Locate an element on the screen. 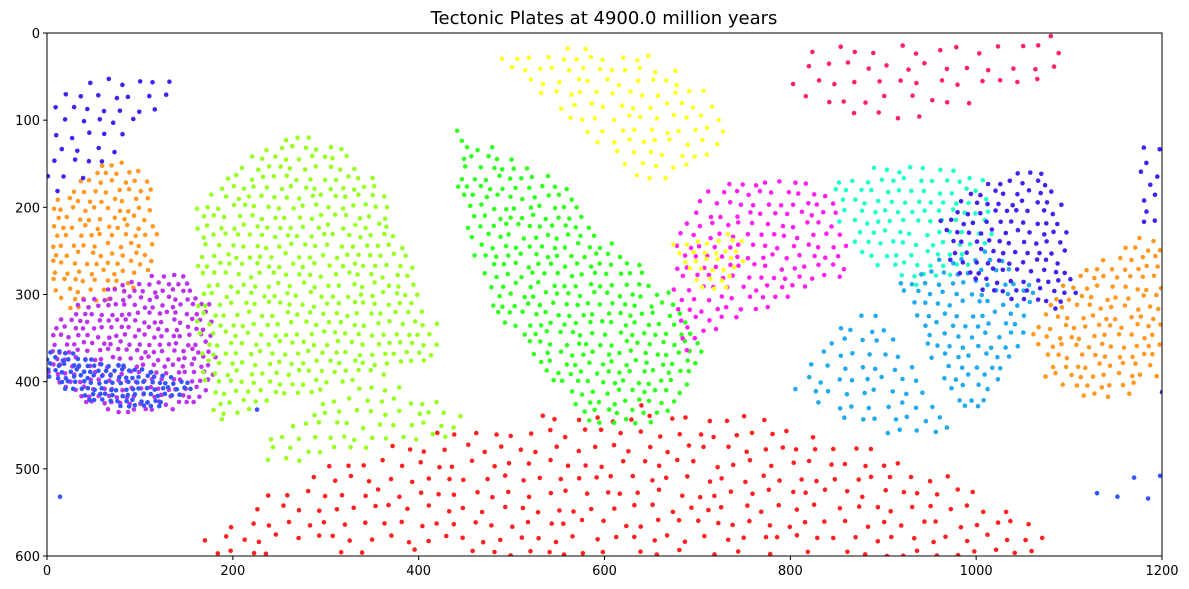 The width and height of the screenshot is (1189, 589). plate-8-point is located at coordinates (617, 151).